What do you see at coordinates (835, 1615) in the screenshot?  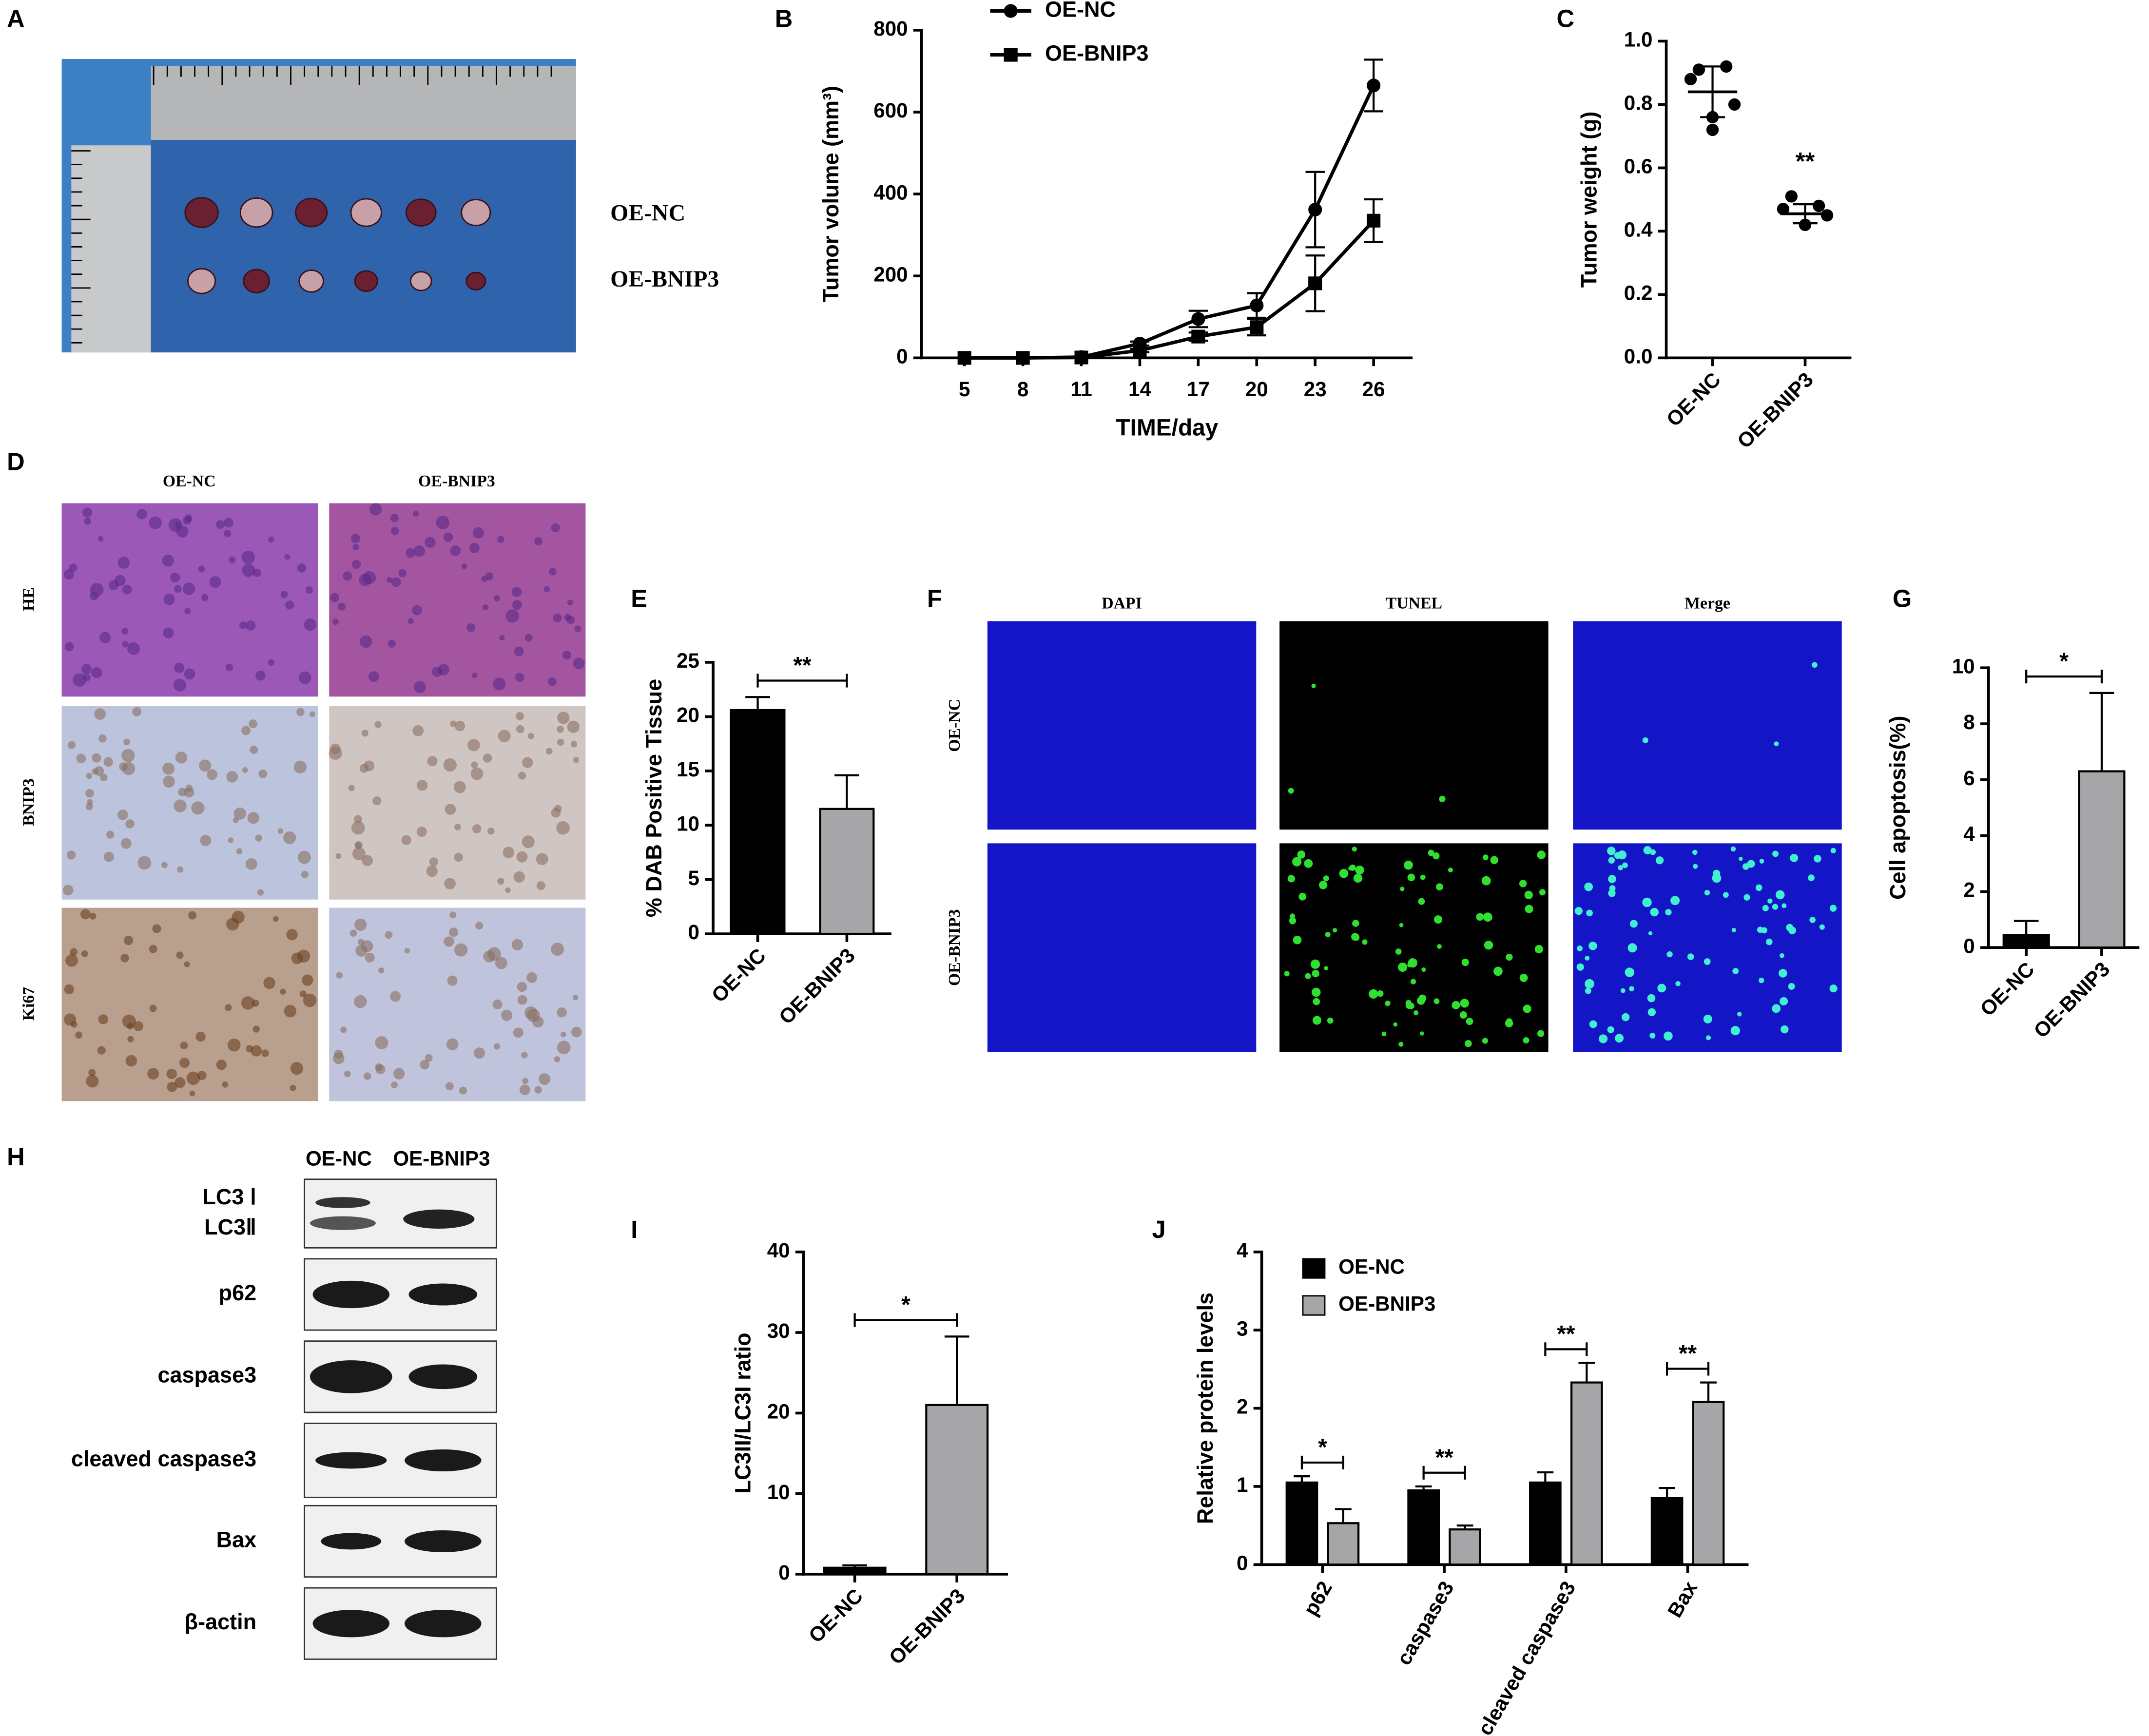 I see `x-tick-label: OE-NC` at bounding box center [835, 1615].